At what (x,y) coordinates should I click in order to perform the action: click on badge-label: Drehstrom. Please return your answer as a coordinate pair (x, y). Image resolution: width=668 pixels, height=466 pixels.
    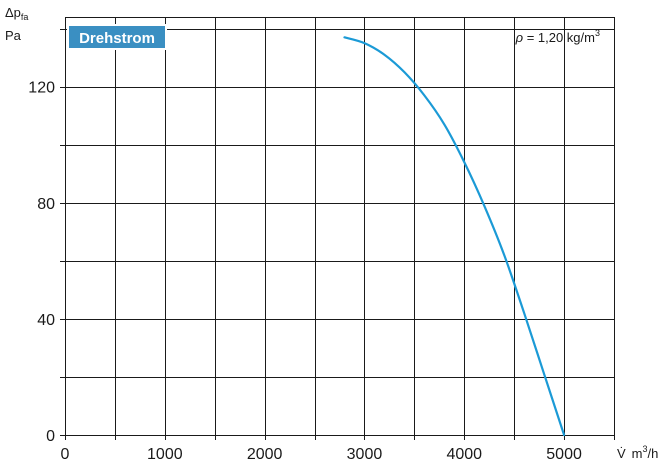
    Looking at the image, I should click on (117, 38).